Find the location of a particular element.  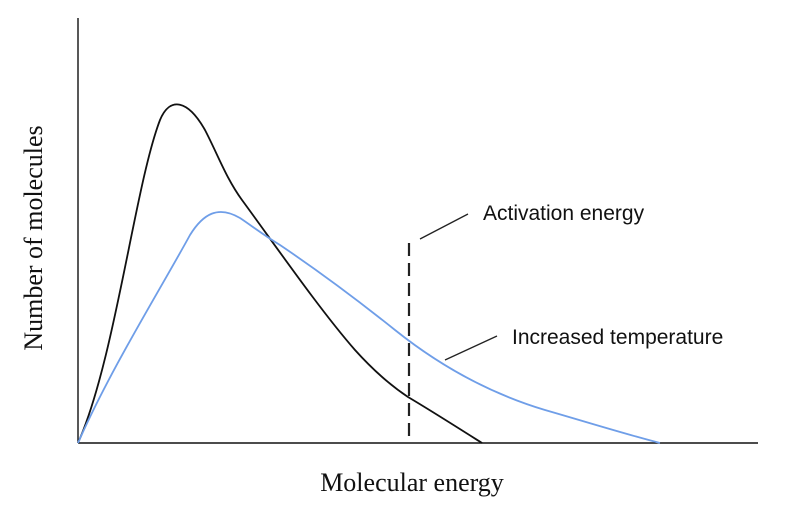

activation-energy-leader-line is located at coordinates (444, 226).